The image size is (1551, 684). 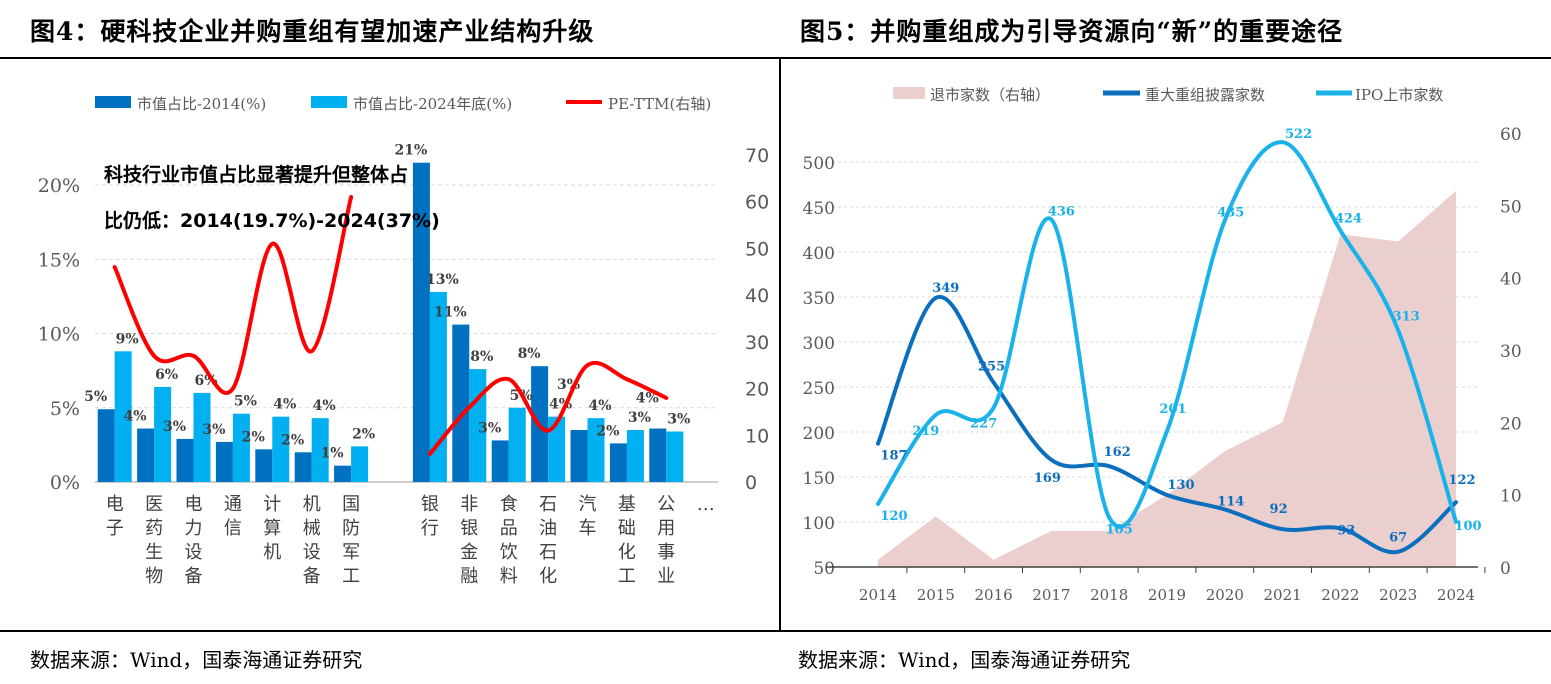 I want to click on category-label: 石, so click(x=548, y=552).